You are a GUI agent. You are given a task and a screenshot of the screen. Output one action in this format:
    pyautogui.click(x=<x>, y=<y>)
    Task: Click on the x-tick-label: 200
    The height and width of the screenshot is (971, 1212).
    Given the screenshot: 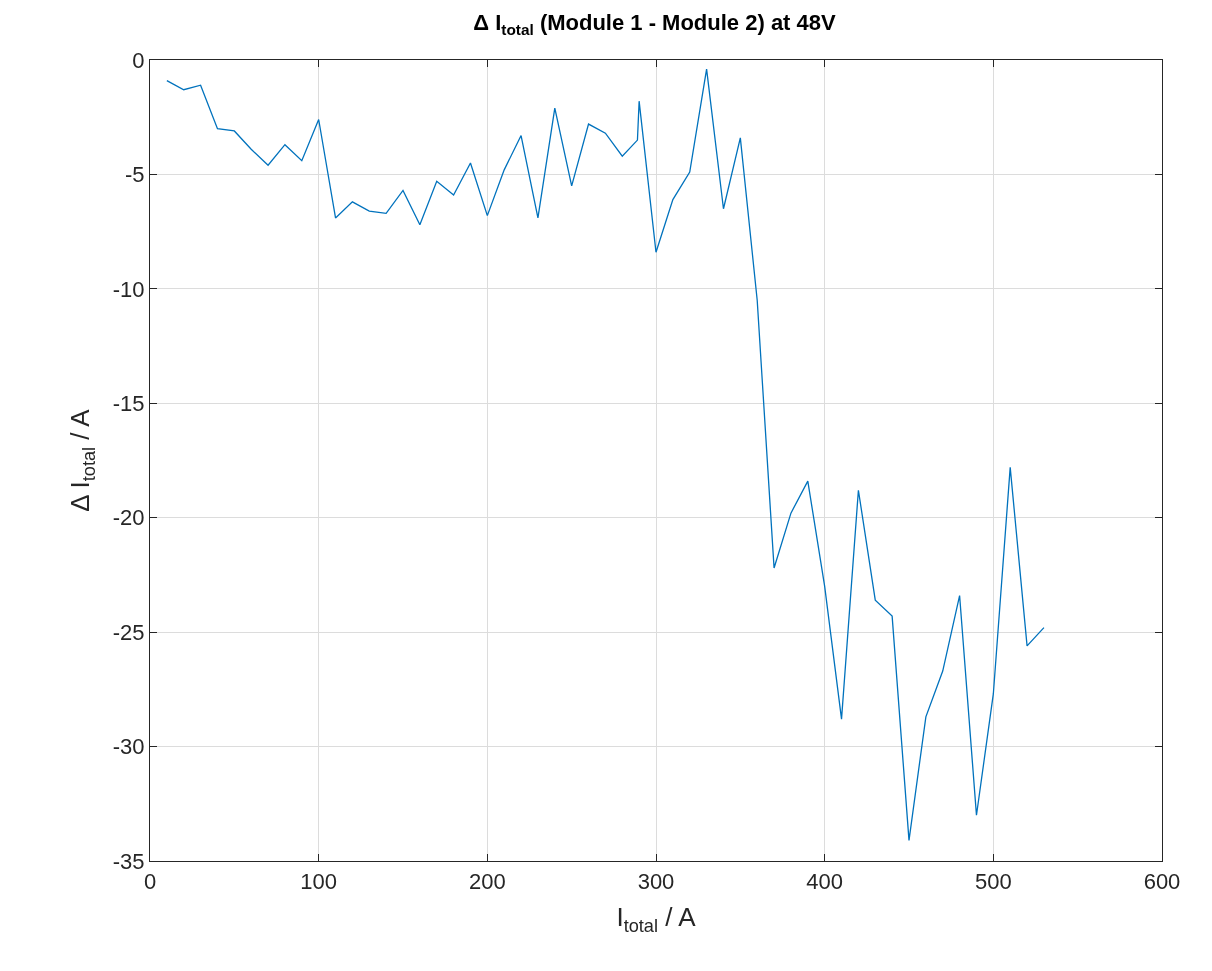 What is the action you would take?
    pyautogui.click(x=487, y=881)
    